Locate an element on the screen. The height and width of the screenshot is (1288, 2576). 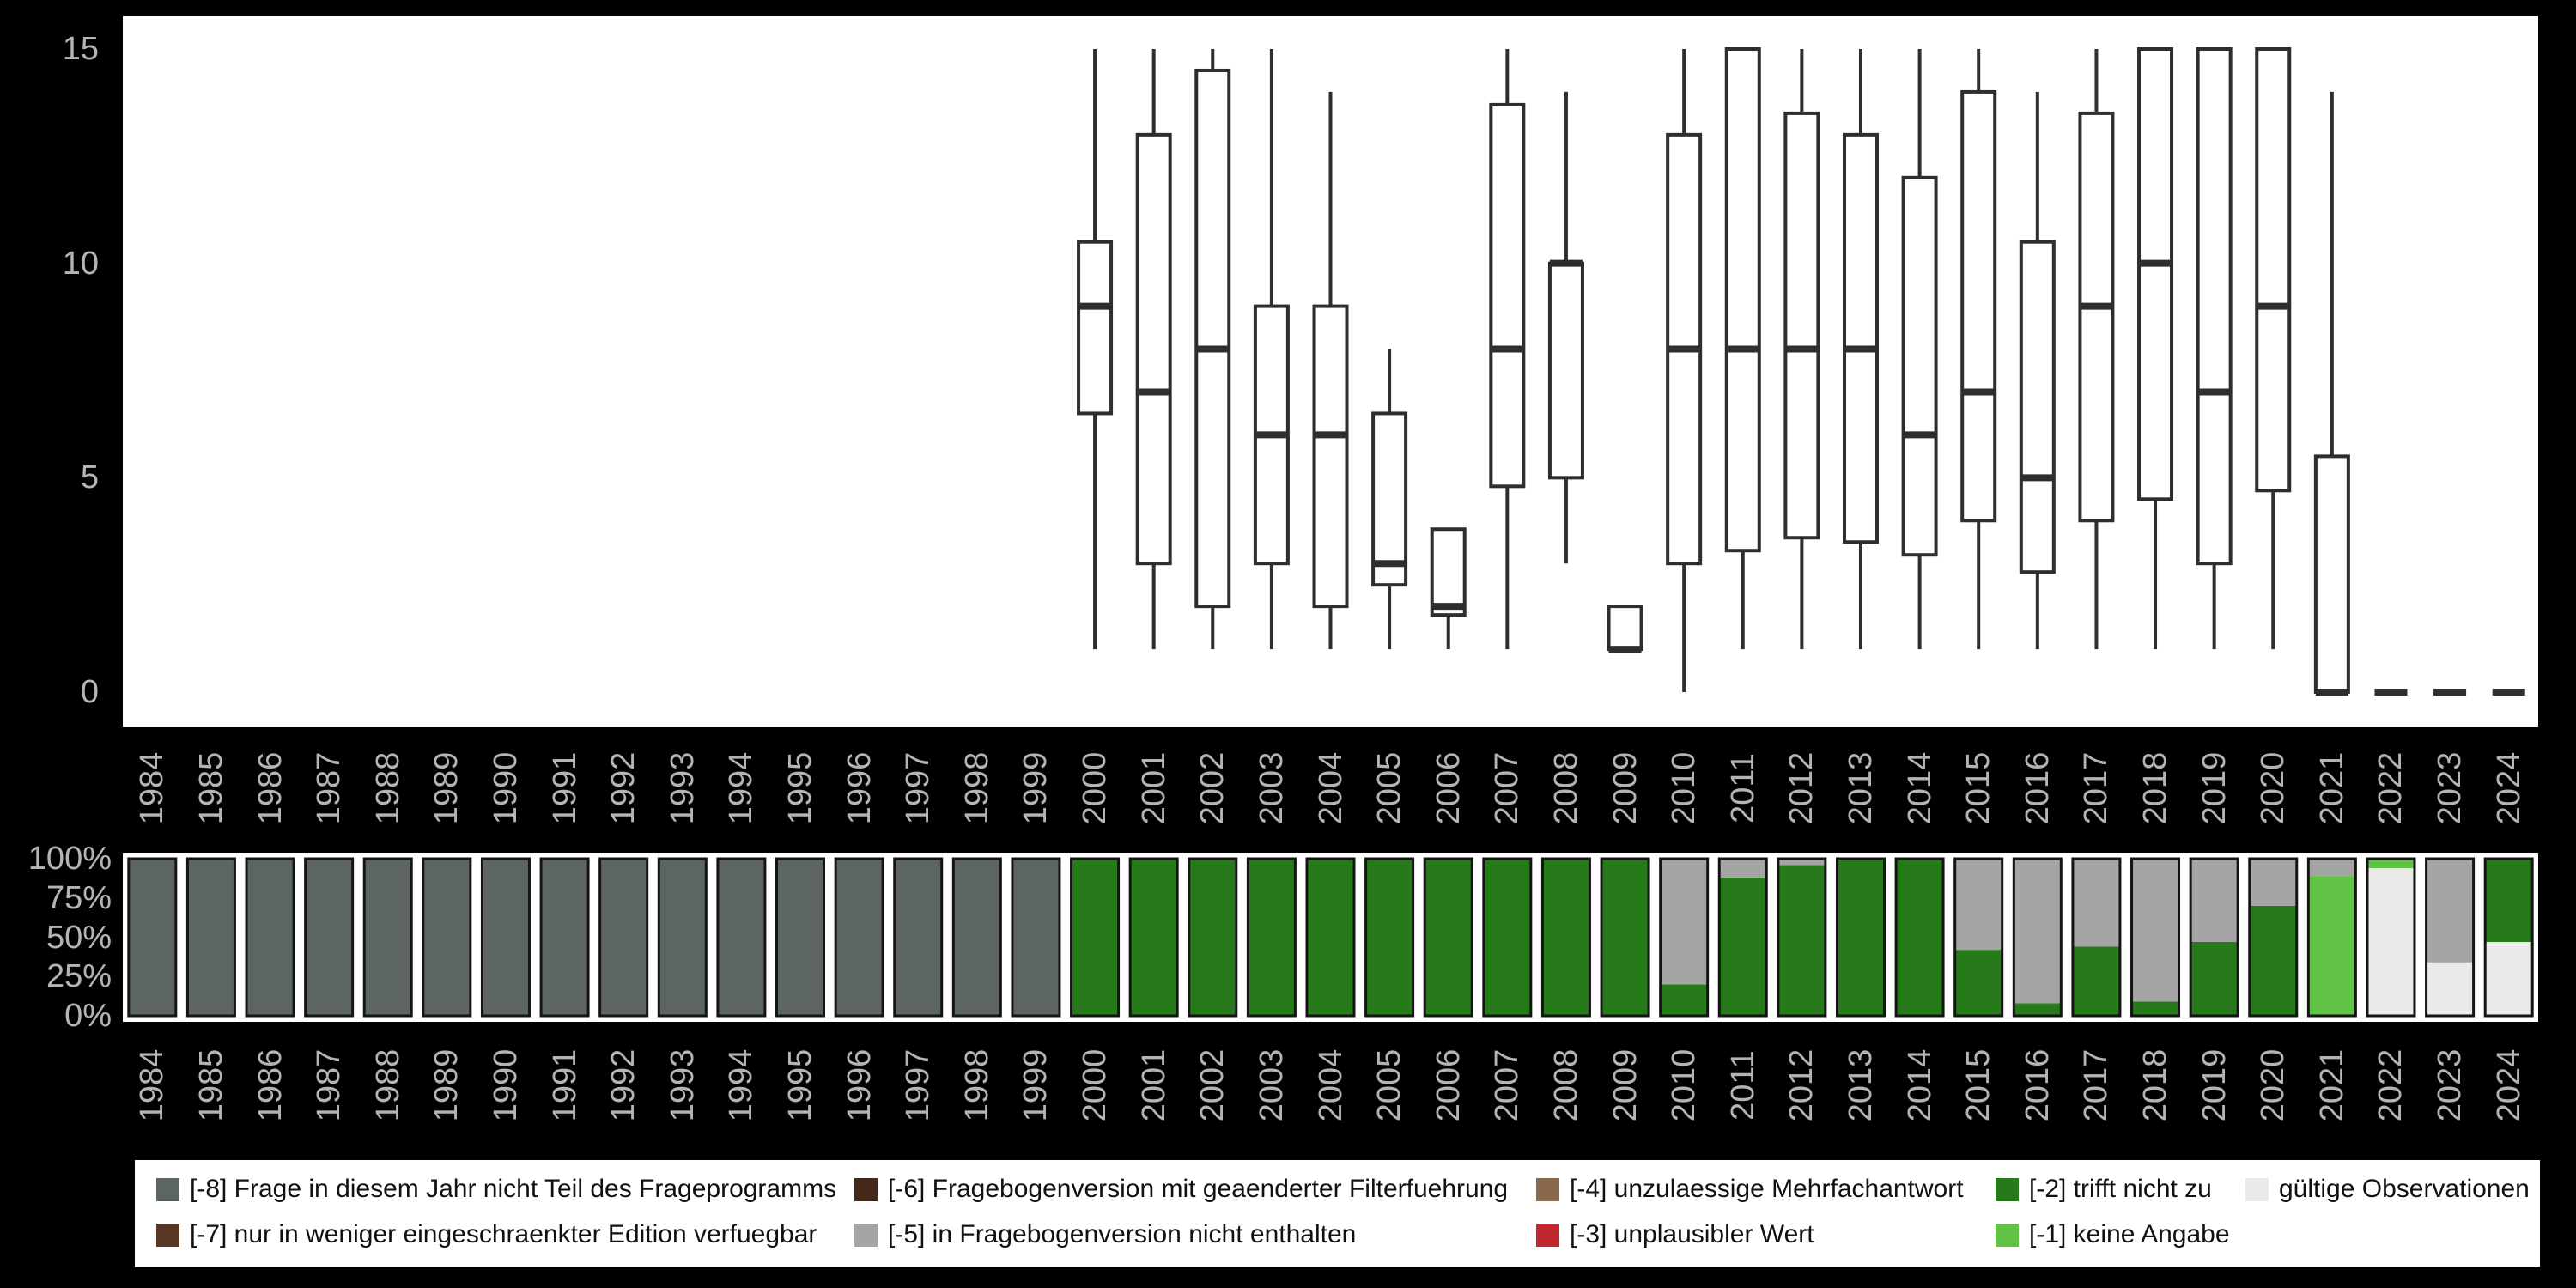
bar-outline-1986 is located at coordinates (270, 937).